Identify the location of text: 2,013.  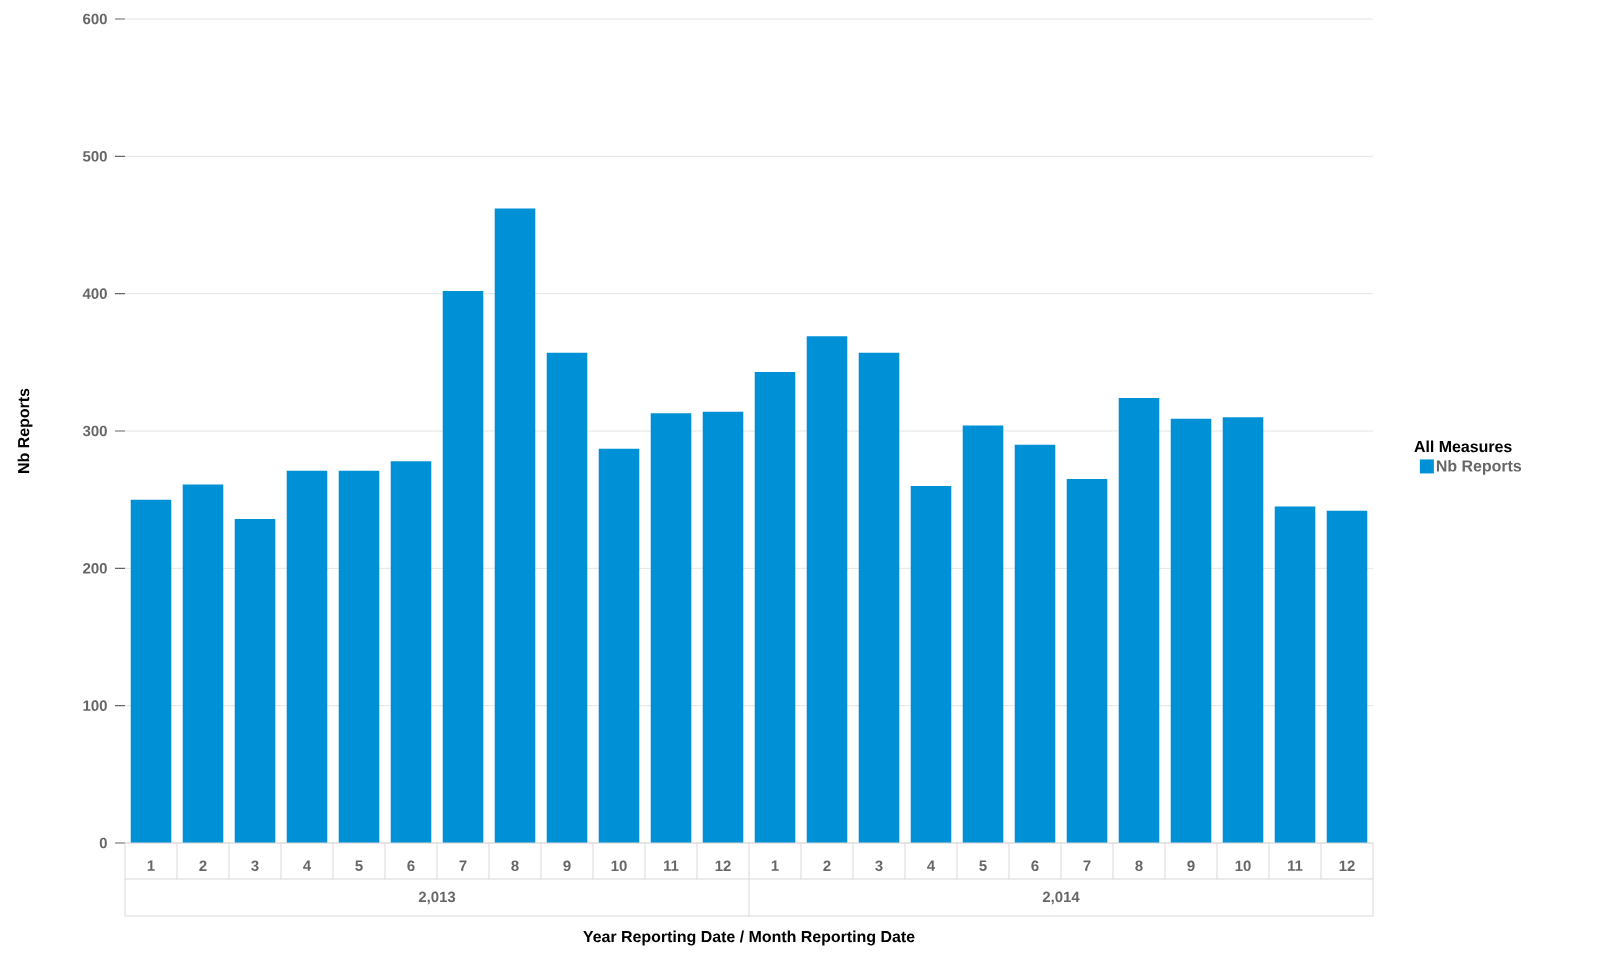
(437, 898).